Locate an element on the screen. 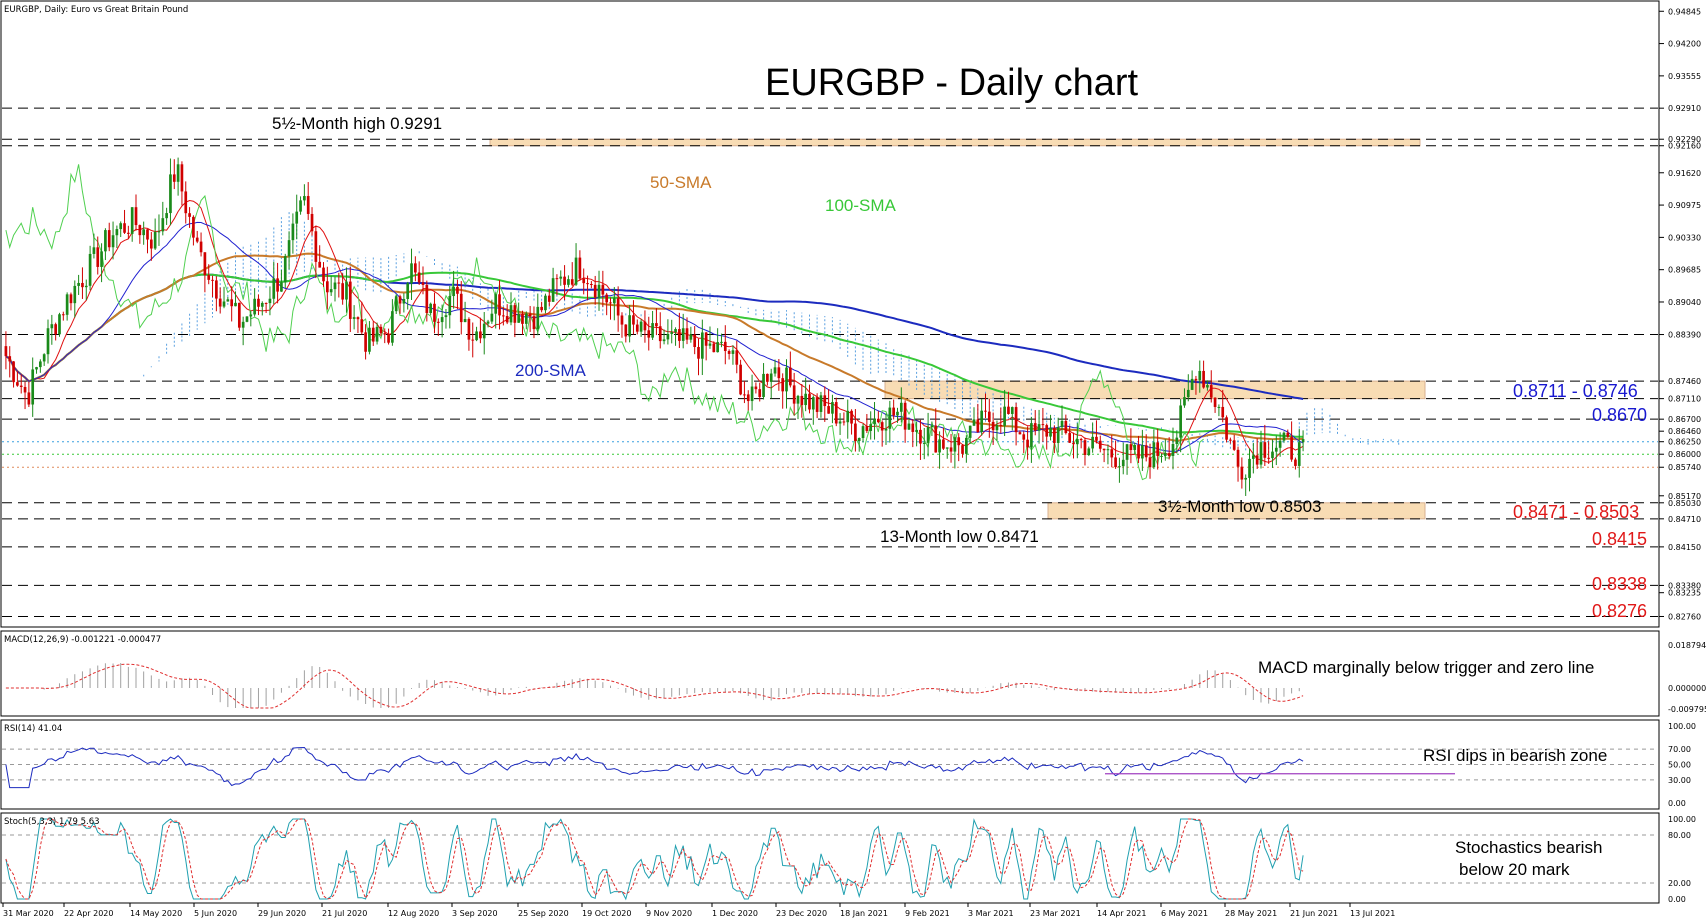 The height and width of the screenshot is (919, 1706). price-tick-label-25: 0.82760 is located at coordinates (1684, 616).